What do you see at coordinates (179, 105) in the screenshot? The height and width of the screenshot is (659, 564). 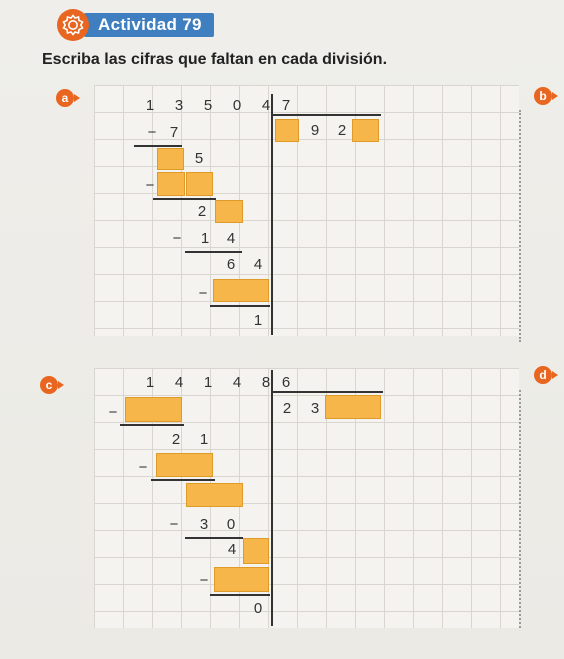 I see `dividend-digit: 3` at bounding box center [179, 105].